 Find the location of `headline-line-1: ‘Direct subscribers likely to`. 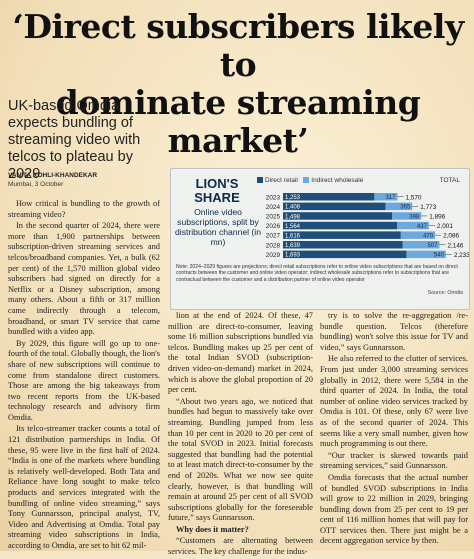

headline-line-1: ‘Direct subscribers likely to is located at coordinates (238, 45).